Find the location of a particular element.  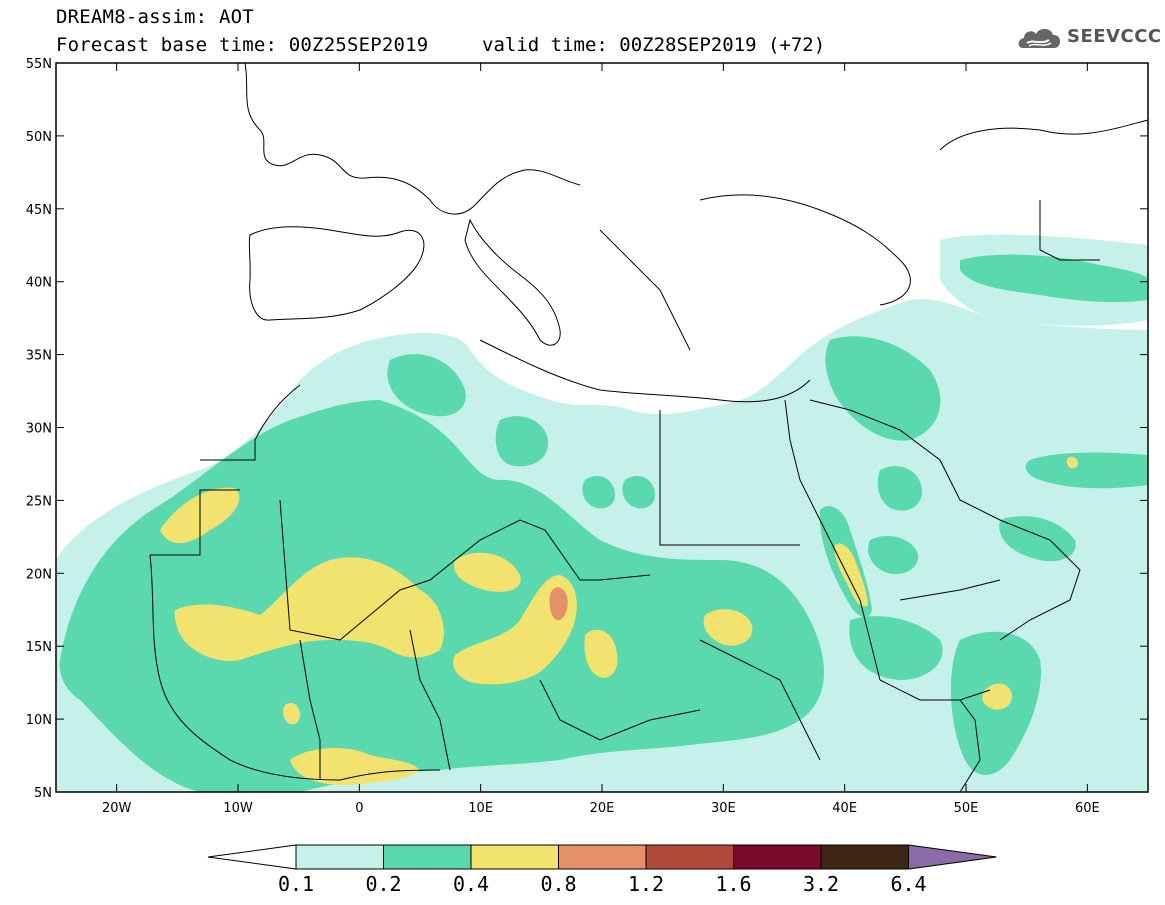

lat-label: 25N is located at coordinates (39, 501).